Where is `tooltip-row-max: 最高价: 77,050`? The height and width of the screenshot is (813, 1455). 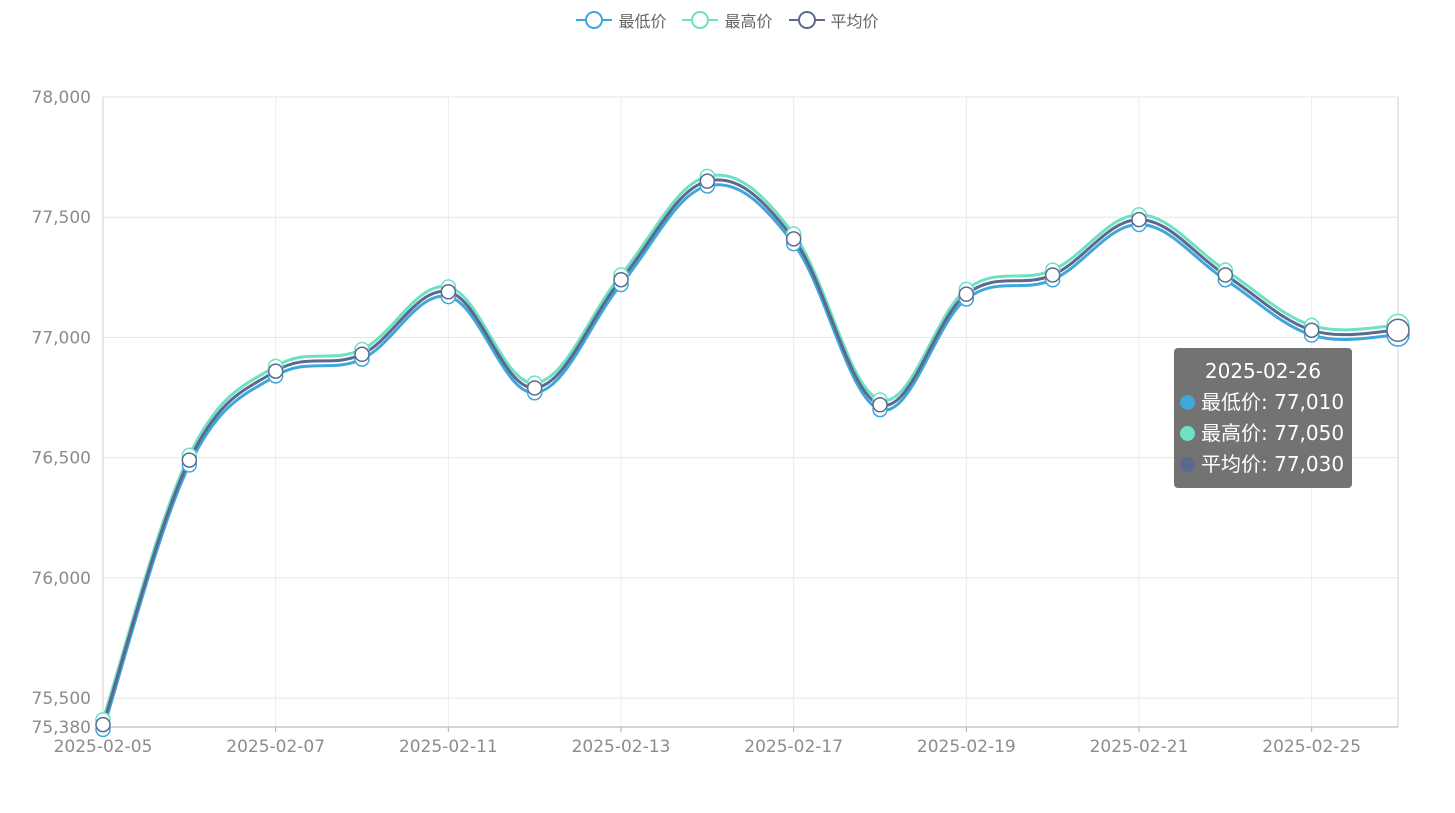 tooltip-row-max: 最高价: 77,050 is located at coordinates (1263, 433).